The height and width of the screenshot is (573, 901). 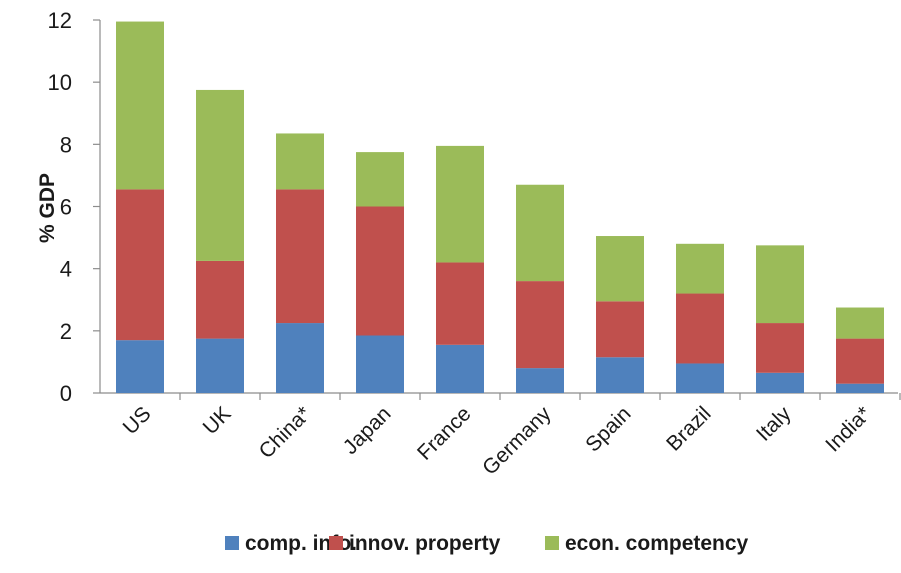 What do you see at coordinates (47, 208) in the screenshot?
I see `y-axis-title: % GDP` at bounding box center [47, 208].